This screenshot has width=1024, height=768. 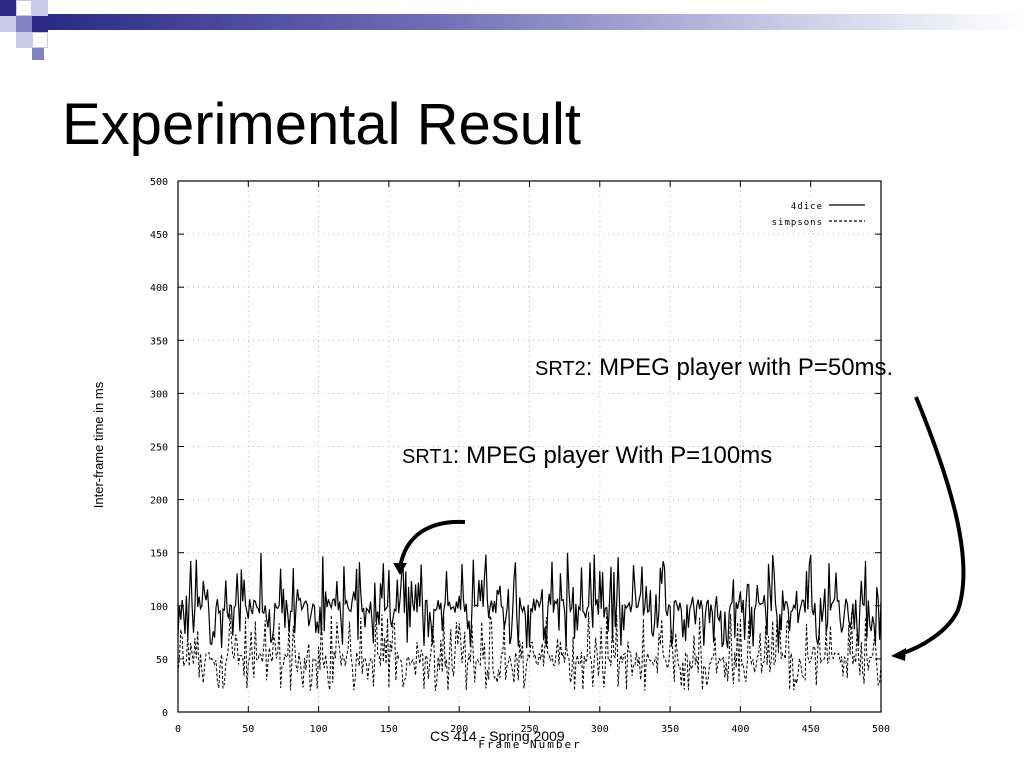 I want to click on x-tick-label: 300, so click(x=600, y=729).